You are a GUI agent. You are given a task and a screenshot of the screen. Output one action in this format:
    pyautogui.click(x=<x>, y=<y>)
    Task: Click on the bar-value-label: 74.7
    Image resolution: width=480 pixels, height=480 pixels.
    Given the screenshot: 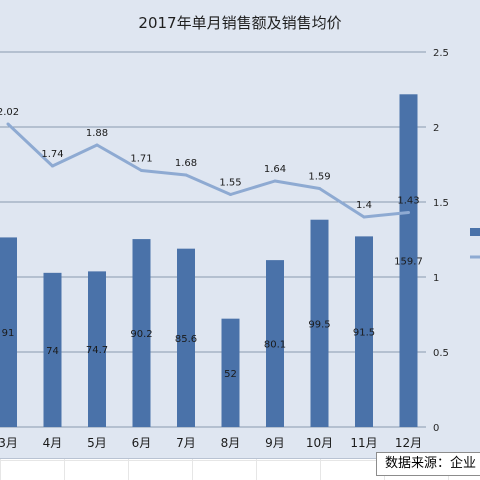 What is the action you would take?
    pyautogui.click(x=97, y=350)
    